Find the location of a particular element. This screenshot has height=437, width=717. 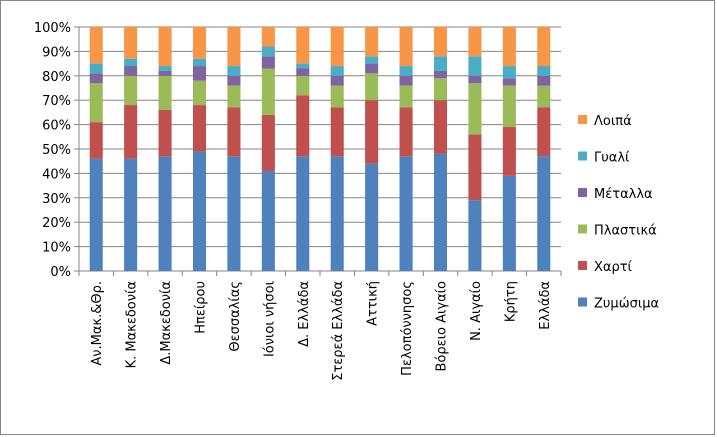

y-tick-label: 60% is located at coordinates (56, 126).